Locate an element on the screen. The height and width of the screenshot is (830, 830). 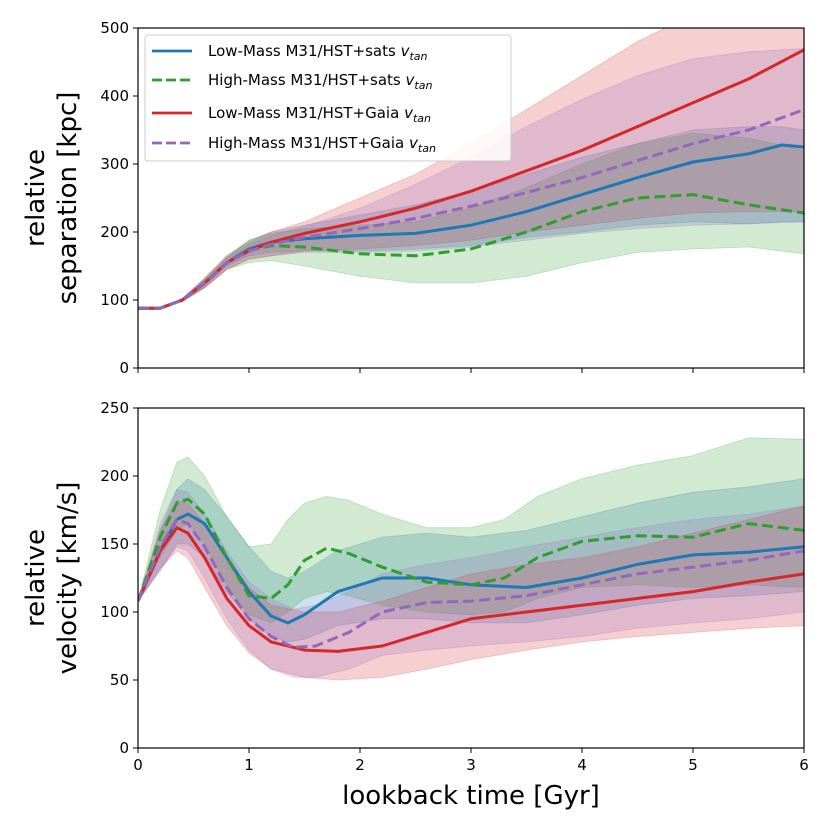
bottom-xtick-label: 6 is located at coordinates (804, 765).